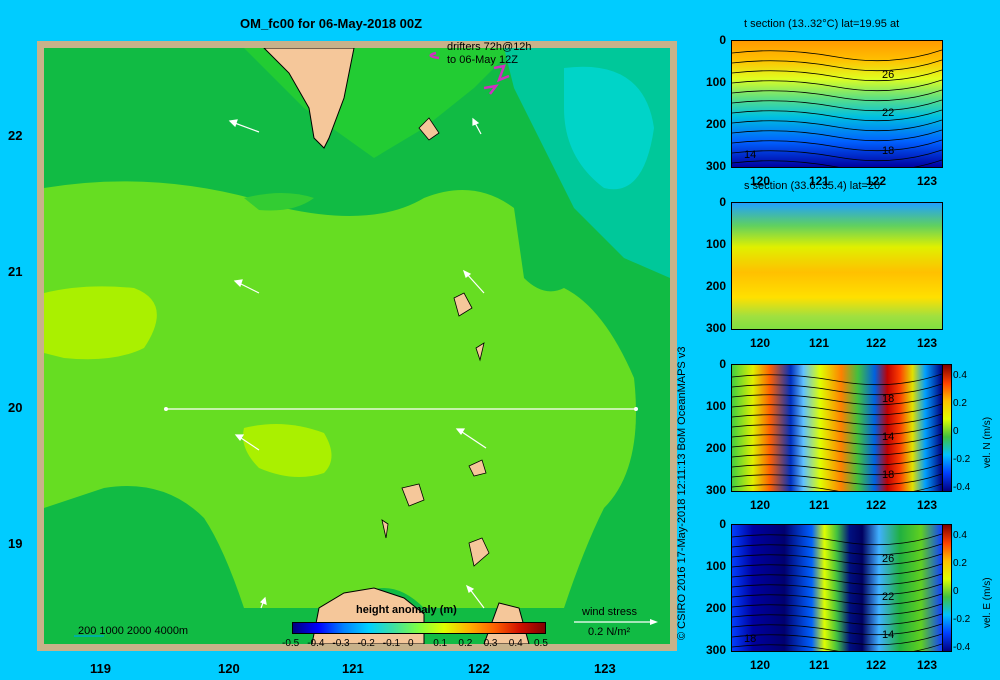 The image size is (1000, 680). I want to click on panel-lon-tick: 123, so click(927, 343).